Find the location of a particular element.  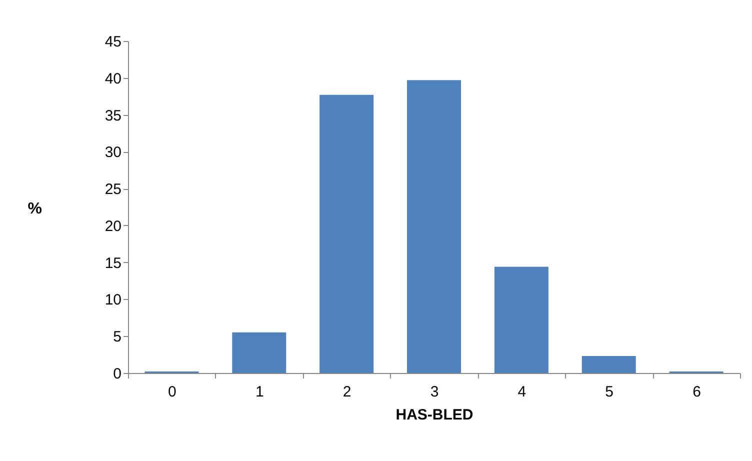

y-tick-label: 45 is located at coordinates (113, 42).